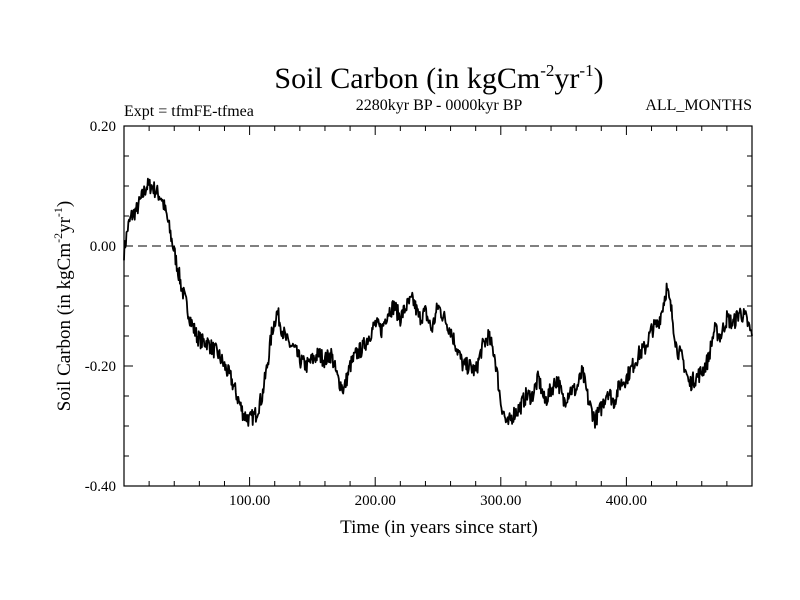 The image size is (800, 600). I want to click on y-axis-label: Soil Carbon (in kgCm-2yr-1), so click(63, 306).